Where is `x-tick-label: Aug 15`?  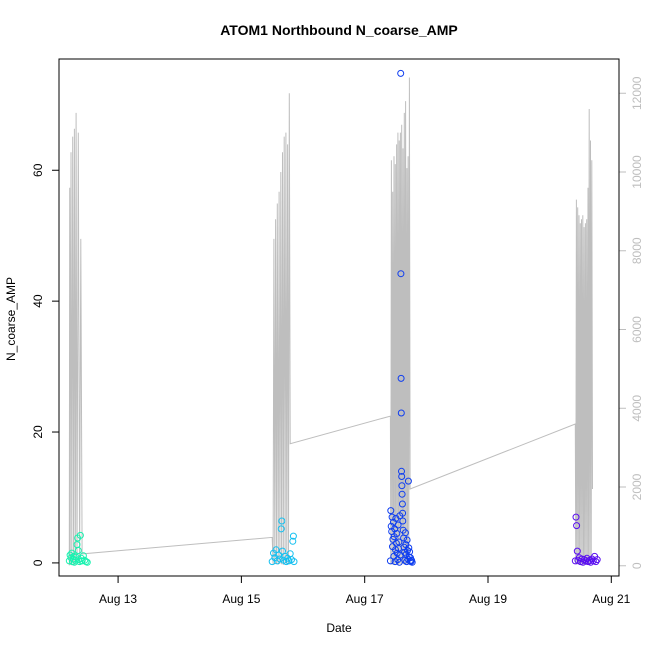 x-tick-label: Aug 15 is located at coordinates (241, 599).